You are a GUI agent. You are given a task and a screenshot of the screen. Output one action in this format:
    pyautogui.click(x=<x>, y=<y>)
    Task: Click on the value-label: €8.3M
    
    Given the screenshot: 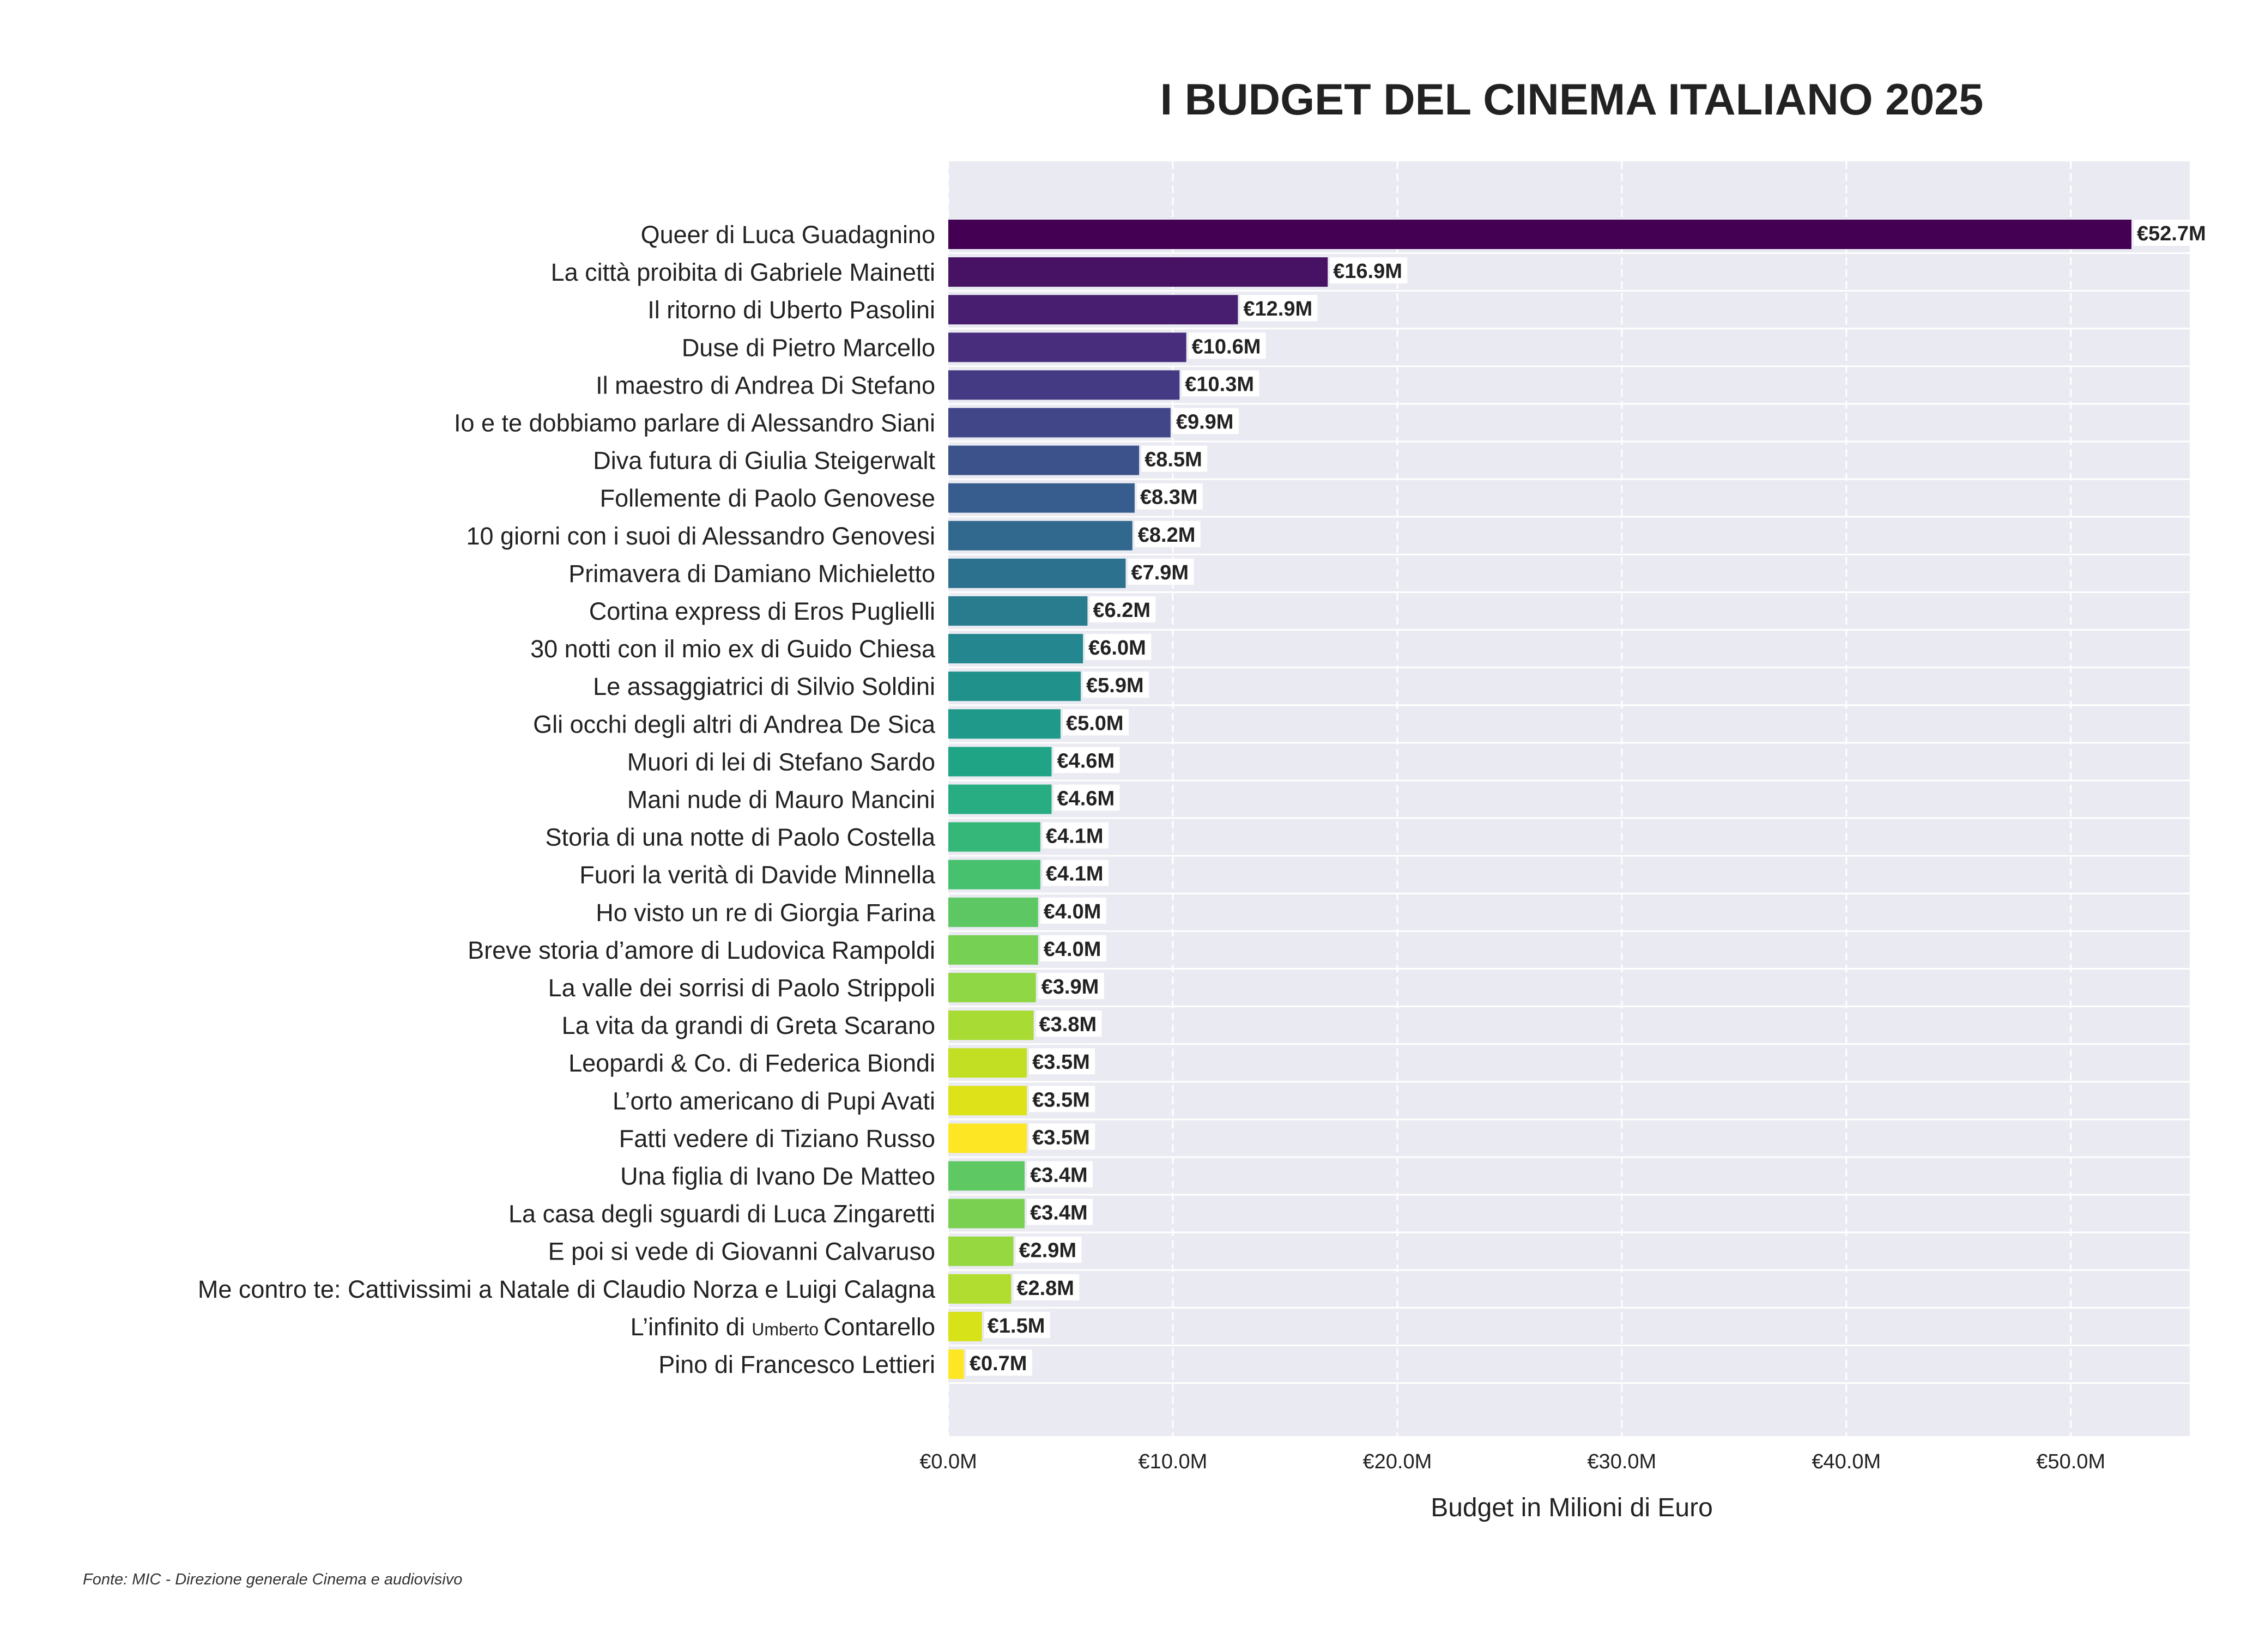 What is the action you would take?
    pyautogui.click(x=1169, y=497)
    